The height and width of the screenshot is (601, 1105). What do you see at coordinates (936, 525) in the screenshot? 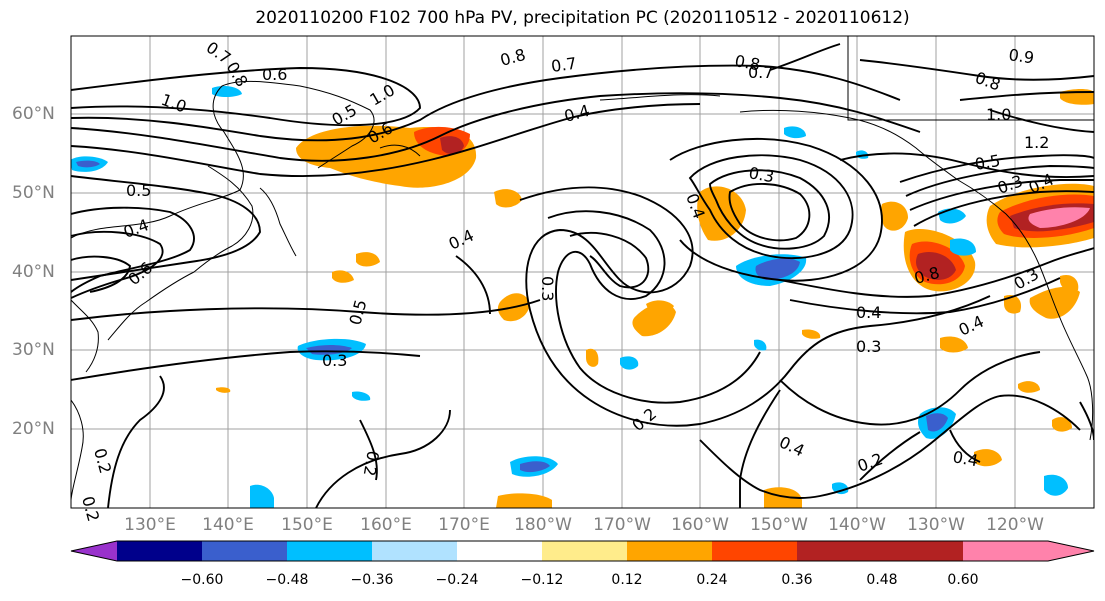
I see `lon-label: 130°W` at bounding box center [936, 525].